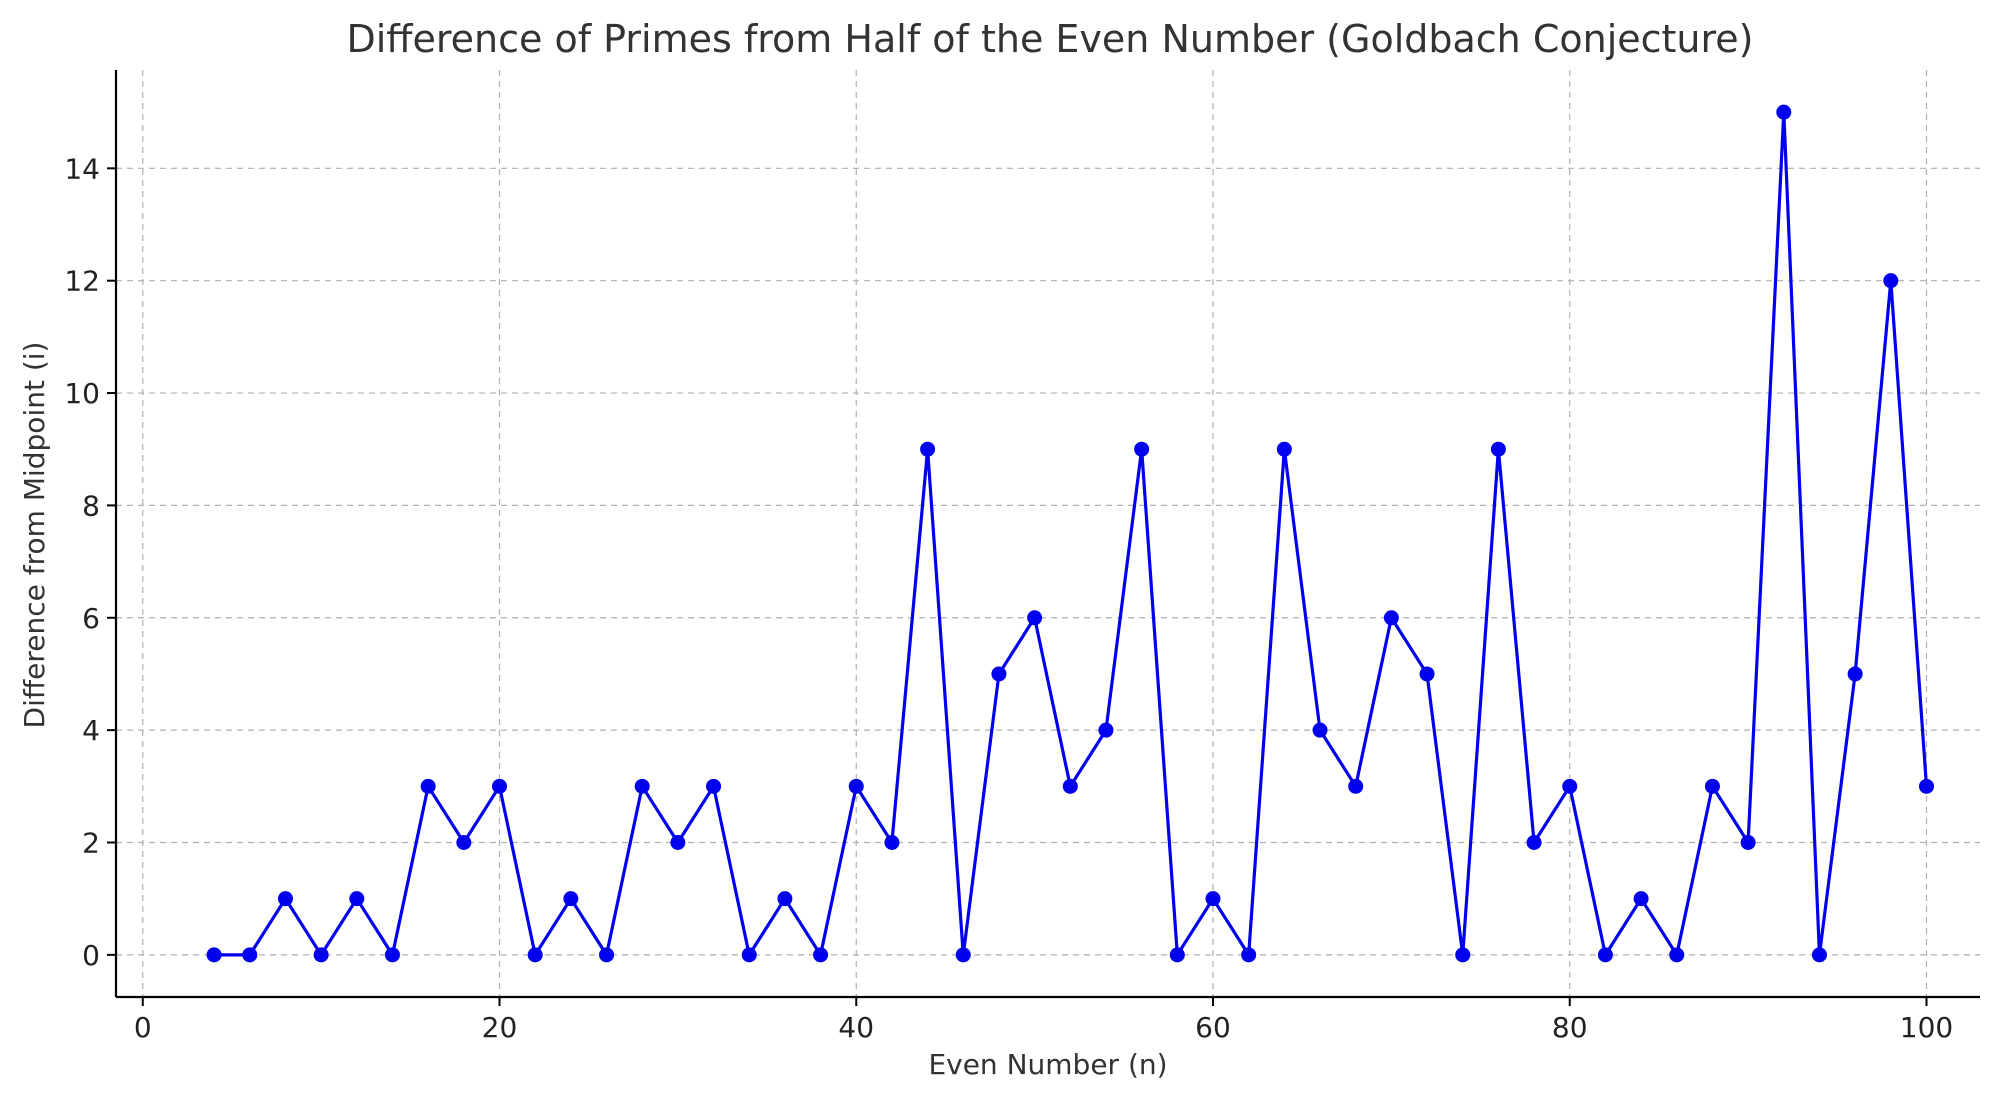 The image size is (1996, 1101). Describe the element at coordinates (91, 955) in the screenshot. I see `y-tick-label: 0` at that location.